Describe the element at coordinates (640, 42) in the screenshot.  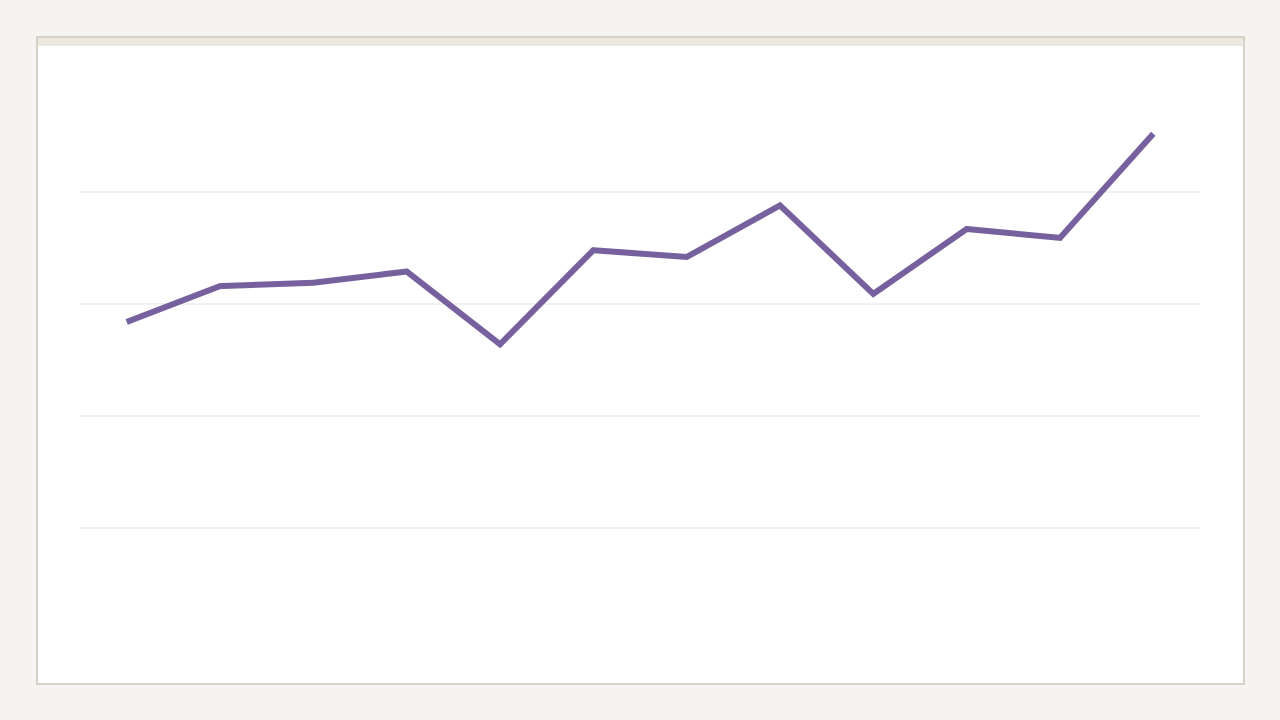
I see `card-header-strip` at that location.